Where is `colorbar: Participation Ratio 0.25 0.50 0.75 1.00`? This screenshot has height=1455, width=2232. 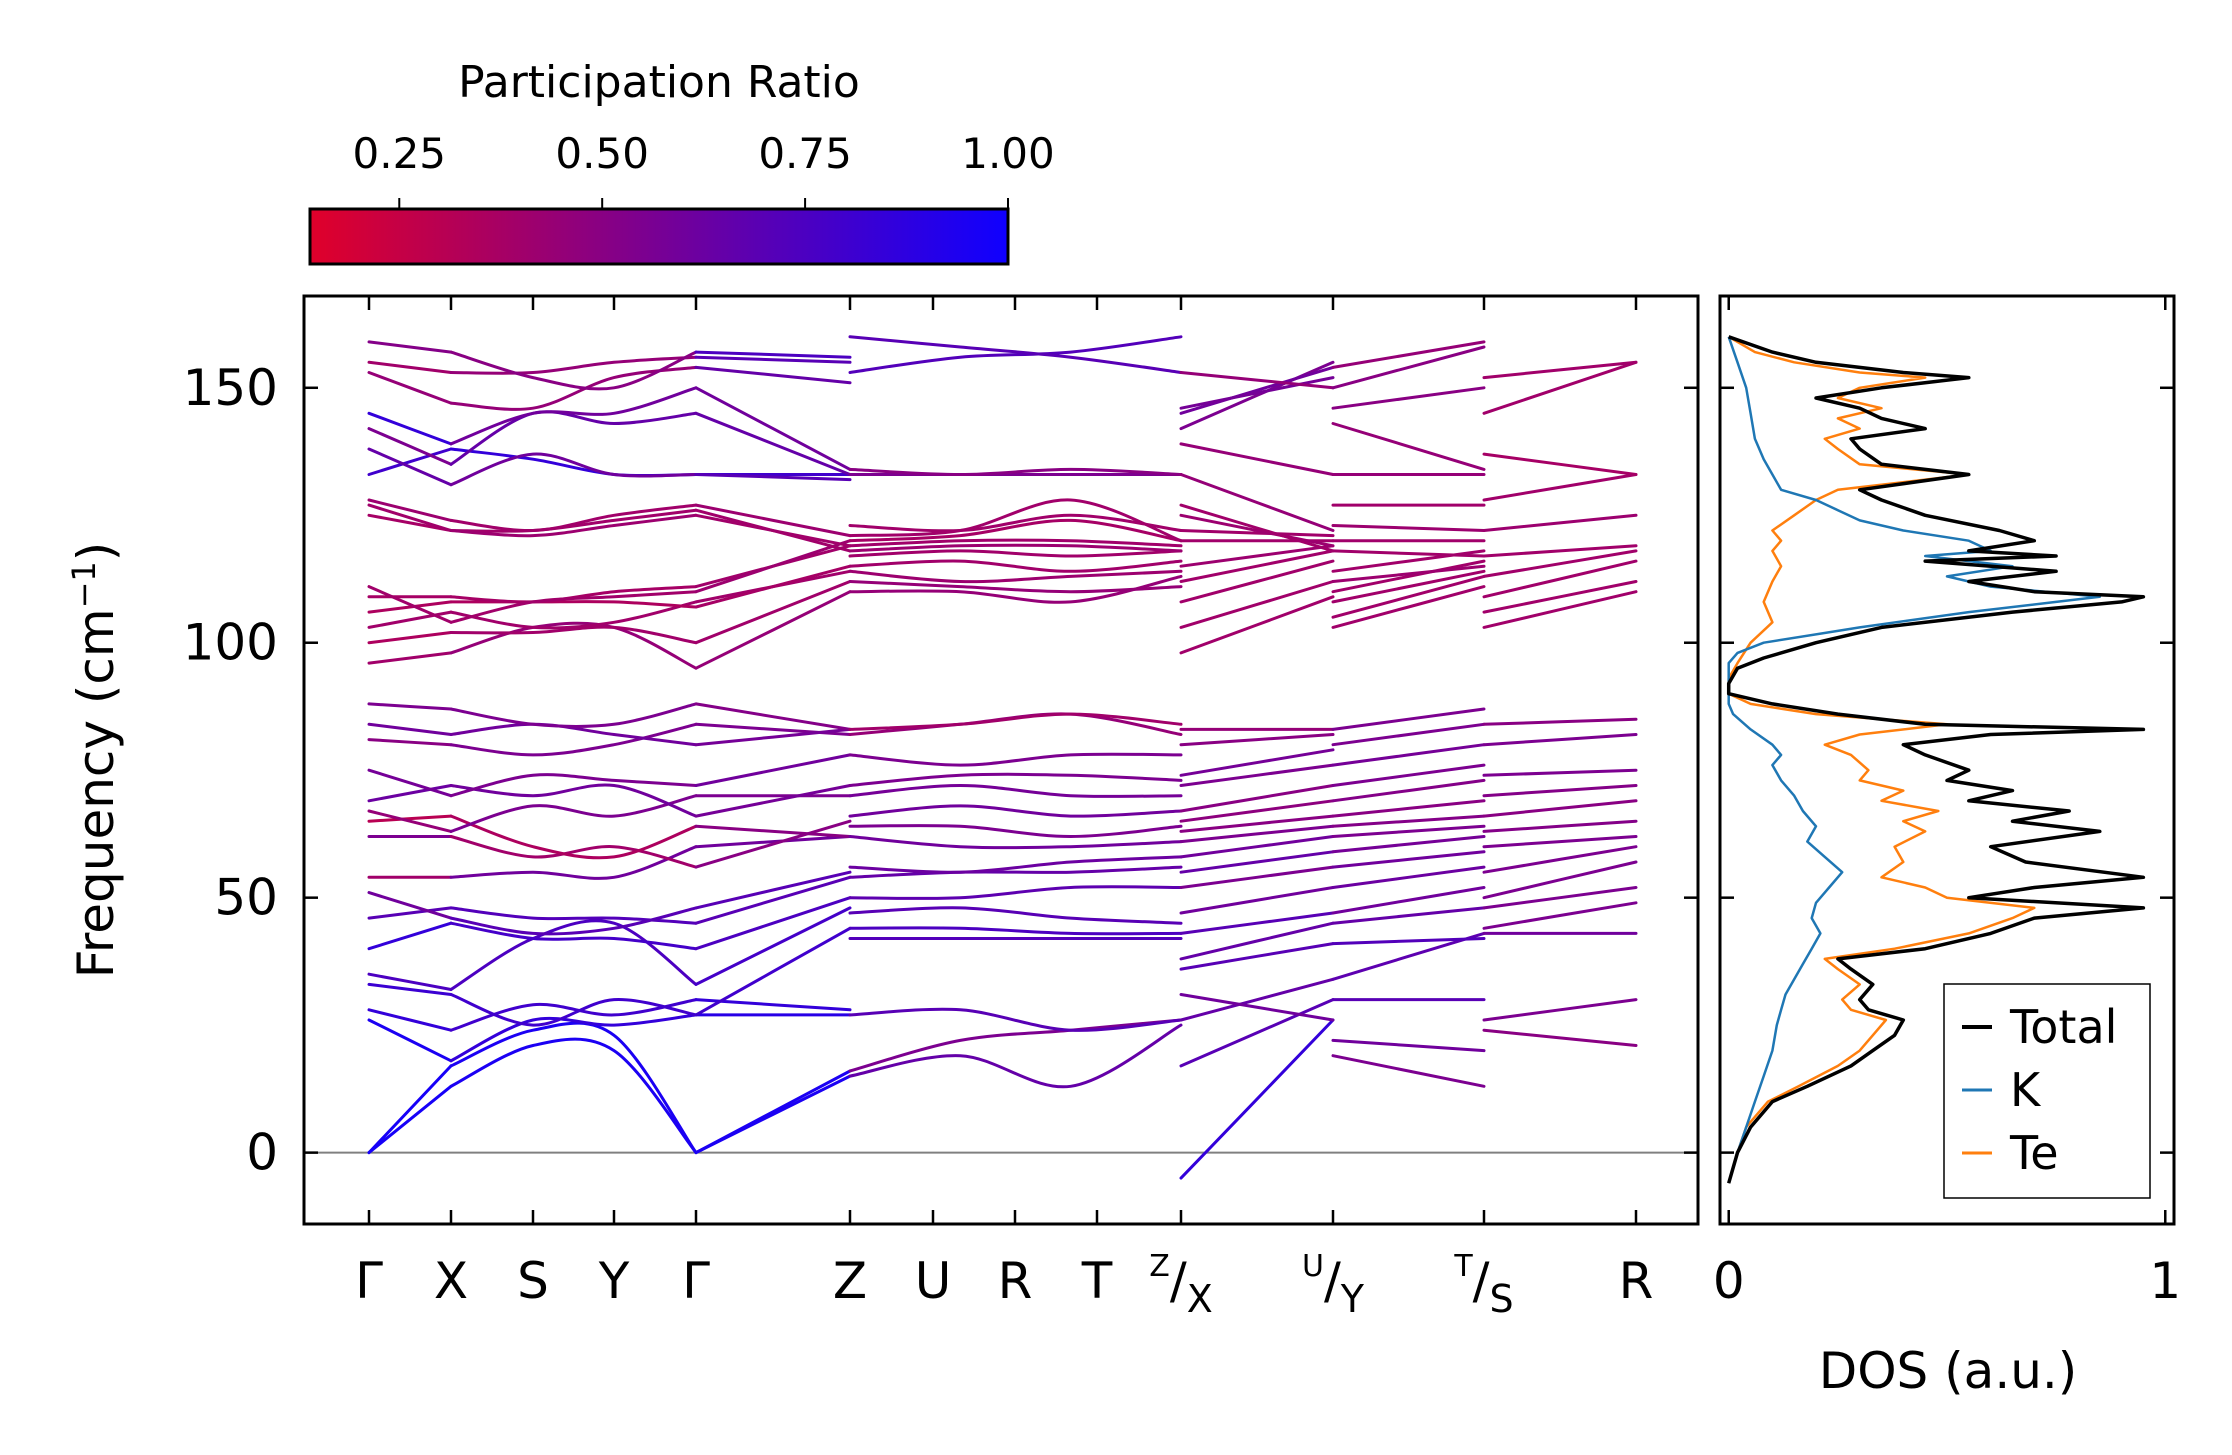
colorbar: Participation Ratio 0.25 0.50 0.75 1.00 is located at coordinates (681, 161).